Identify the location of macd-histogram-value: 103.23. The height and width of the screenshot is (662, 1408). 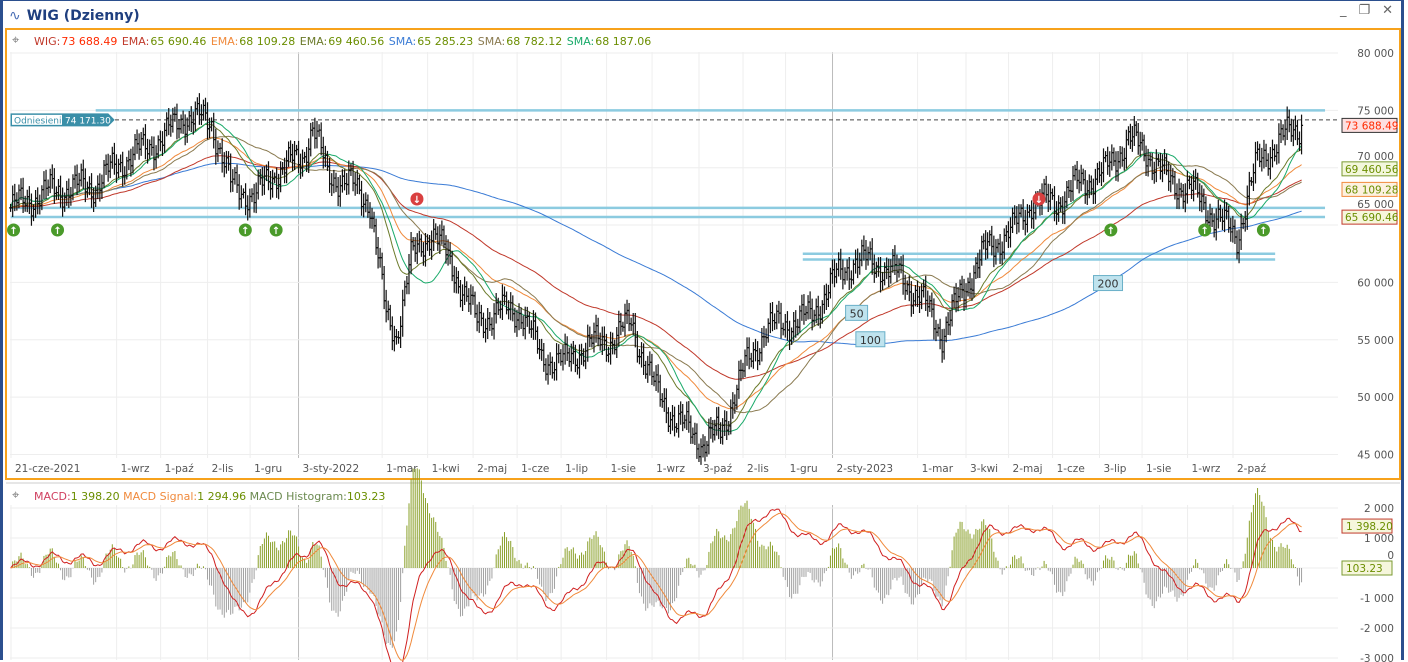
(366, 496).